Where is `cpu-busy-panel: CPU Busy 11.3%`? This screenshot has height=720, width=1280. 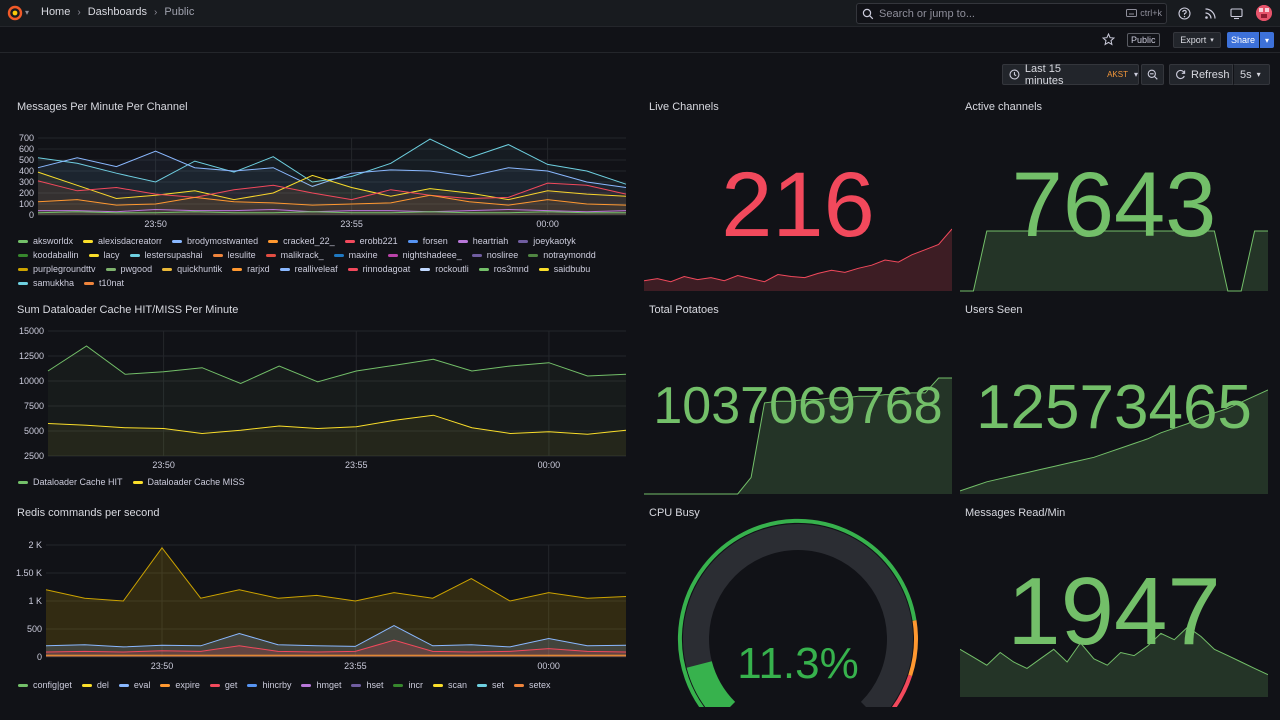
cpu-busy-panel: CPU Busy 11.3% is located at coordinates (798, 607).